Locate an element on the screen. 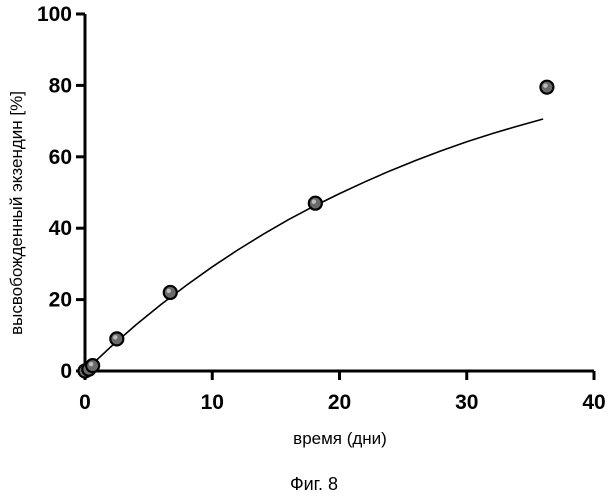 Image resolution: width=614 pixels, height=500 pixels. y-tick-label: 60 is located at coordinates (60, 157).